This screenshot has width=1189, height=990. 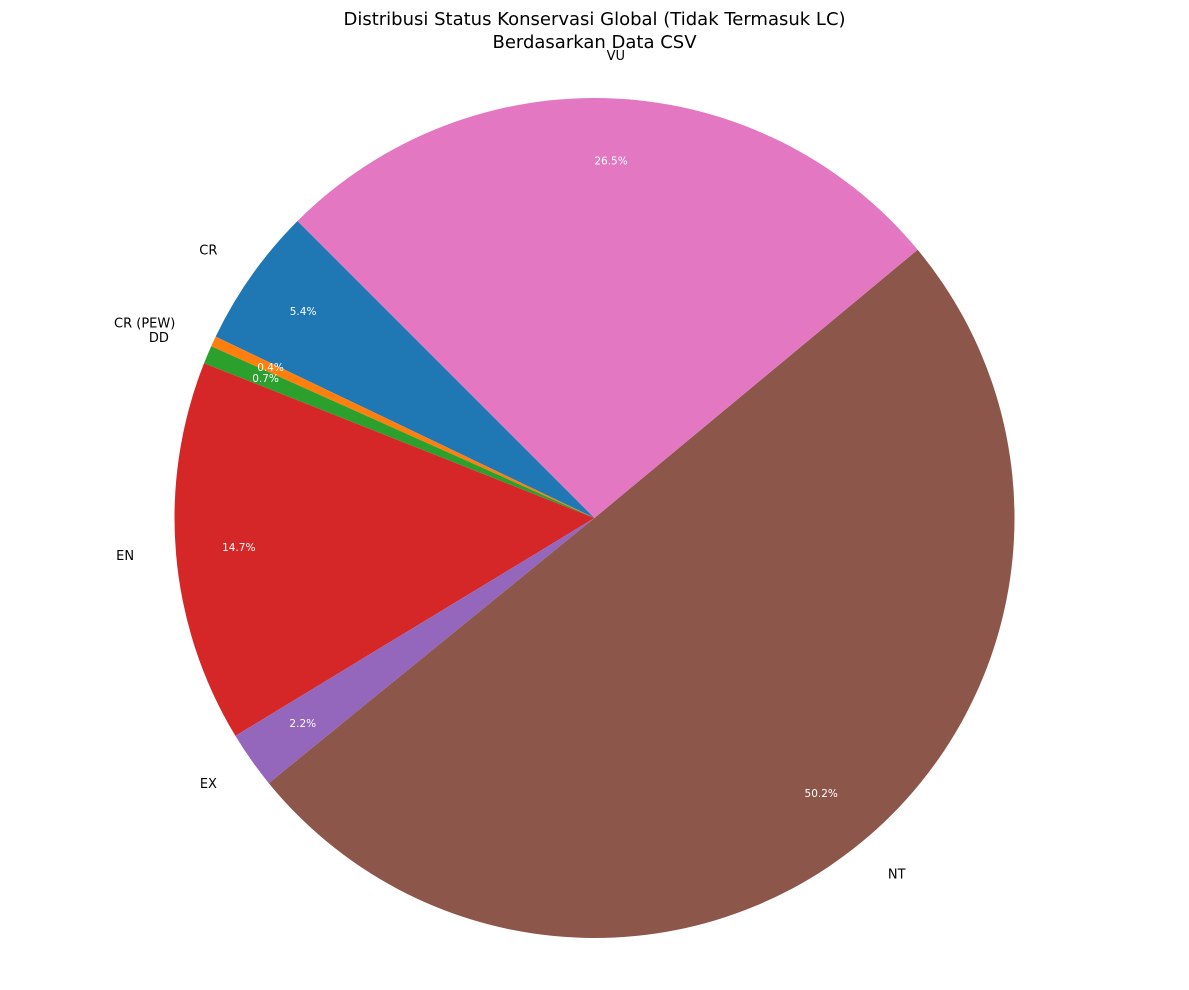 What do you see at coordinates (238, 548) in the screenshot?
I see `slice-percent-label: 14.7%` at bounding box center [238, 548].